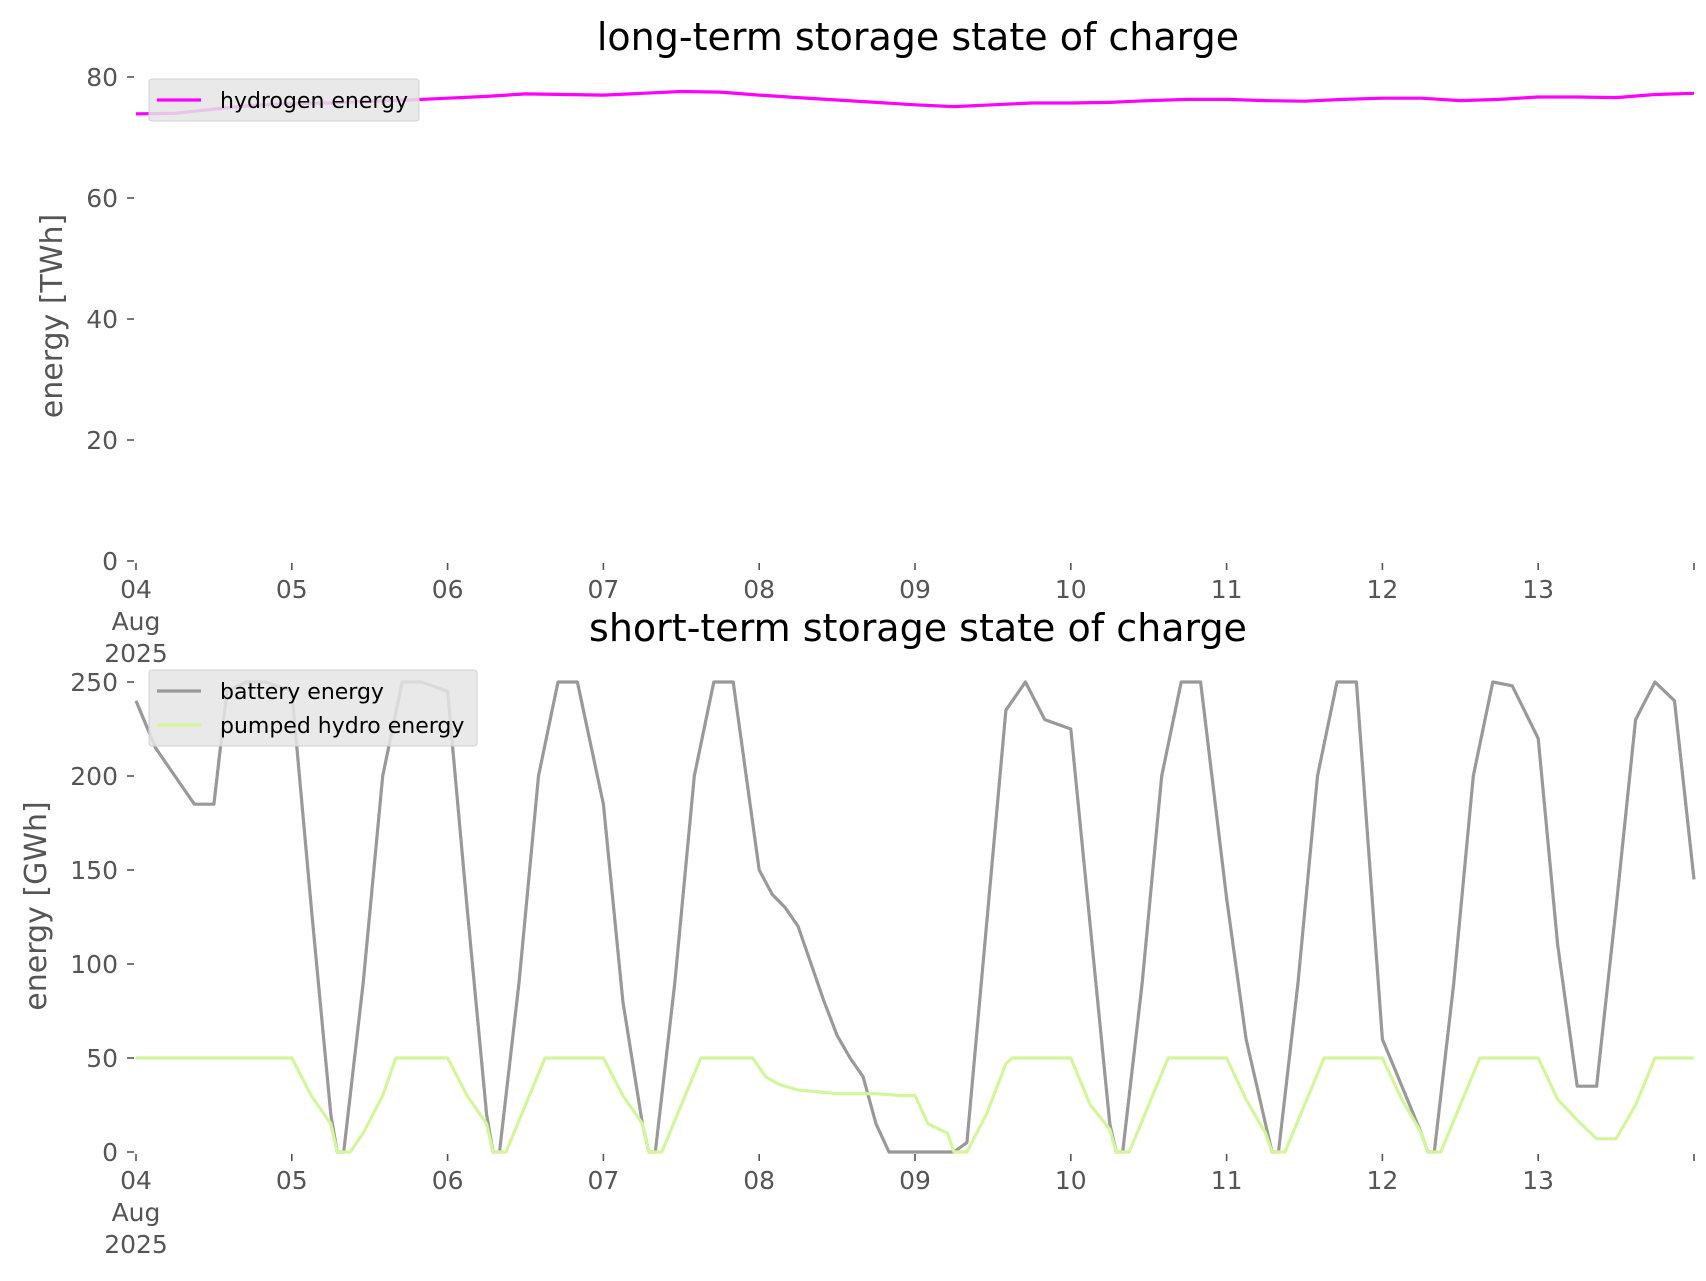 The image size is (1706, 1281). Describe the element at coordinates (915, 1105) in the screenshot. I see `series-line` at that location.